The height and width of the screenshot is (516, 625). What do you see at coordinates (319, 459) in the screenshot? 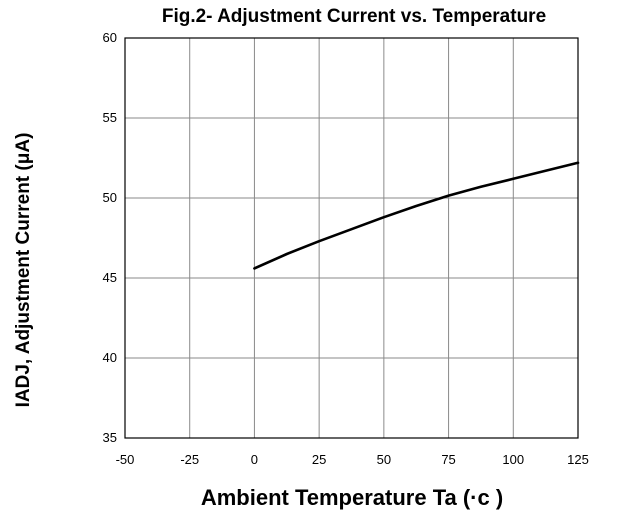
I see `x-tick-label: 25` at bounding box center [319, 459].